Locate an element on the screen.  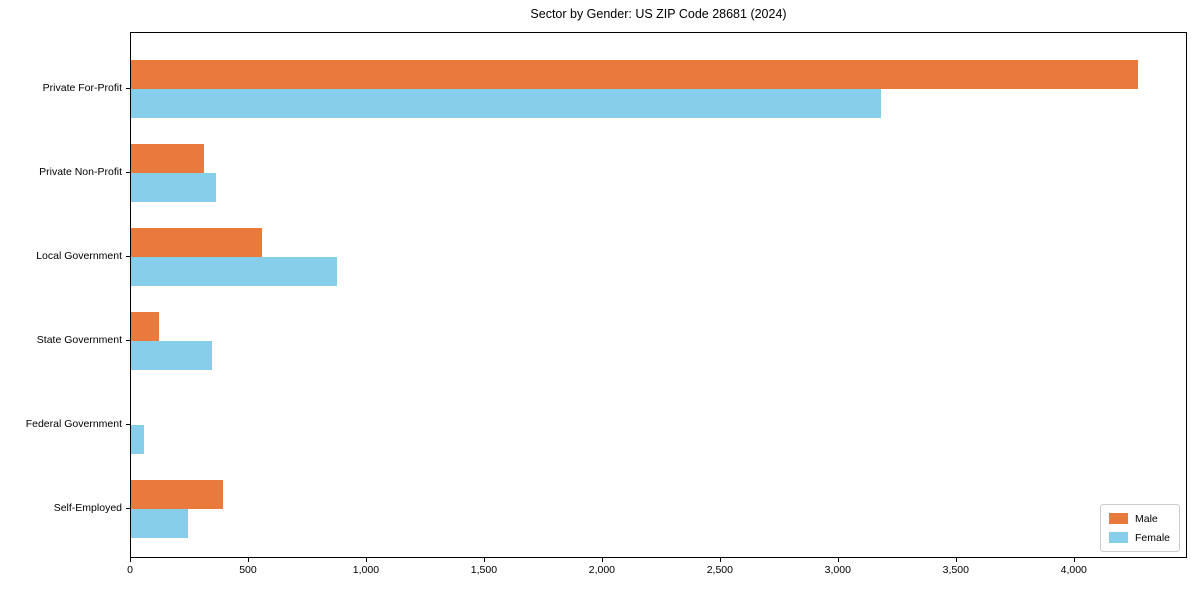
legend-entry-female: Female is located at coordinates (1139, 537).